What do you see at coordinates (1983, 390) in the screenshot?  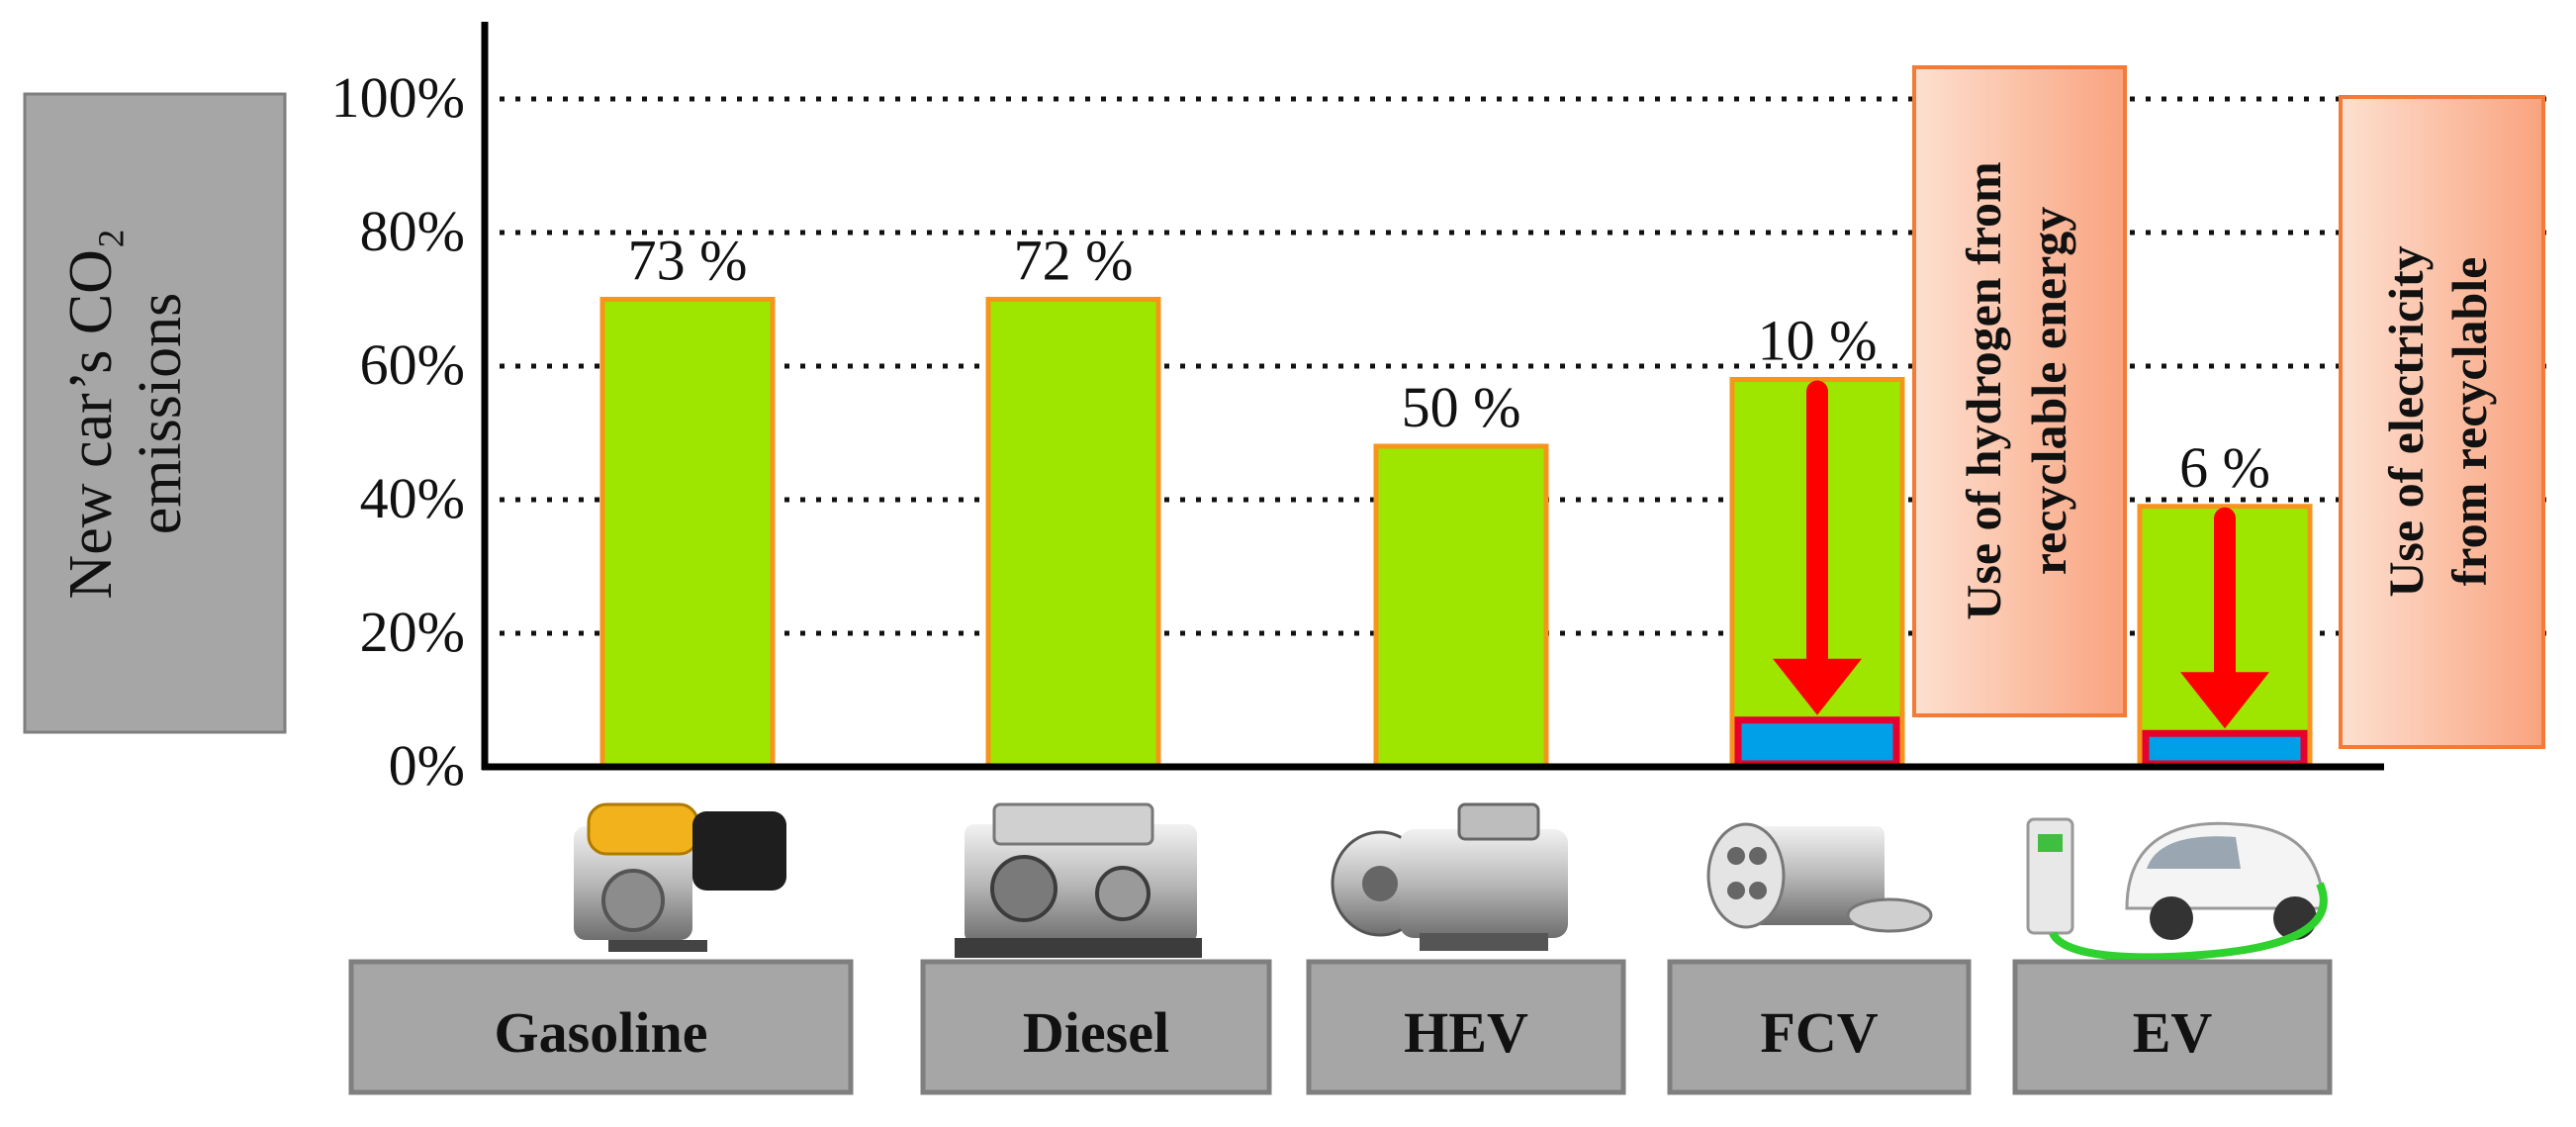 I see `fcv-note-line-1: Use of hydrogen from` at bounding box center [1983, 390].